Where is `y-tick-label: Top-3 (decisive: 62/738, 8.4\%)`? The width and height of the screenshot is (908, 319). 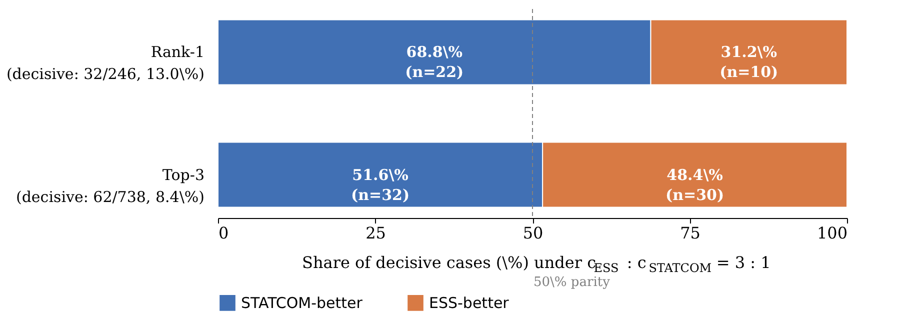
y-tick-label: Top-3 (decisive: 62/738, 8.4\%) is located at coordinates (110, 186).